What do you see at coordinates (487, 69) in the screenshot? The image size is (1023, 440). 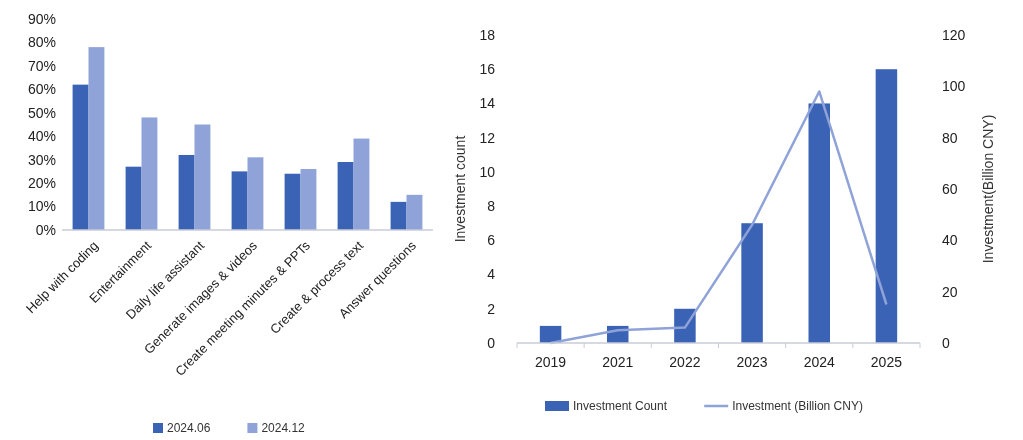 I see `y-tick-label: 16` at bounding box center [487, 69].